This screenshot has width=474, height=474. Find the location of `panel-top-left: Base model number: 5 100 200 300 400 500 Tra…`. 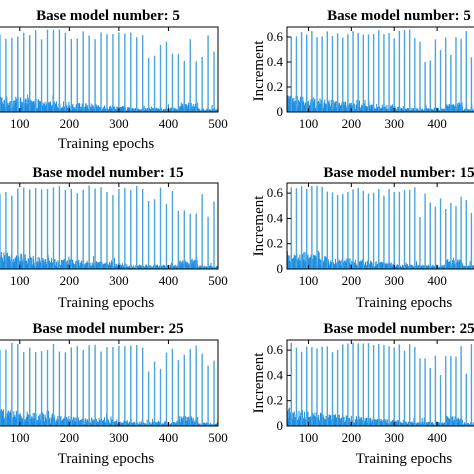

panel-top-left: Base model number: 5 100 200 300 400 500 Tra… is located at coordinates (114, 80).